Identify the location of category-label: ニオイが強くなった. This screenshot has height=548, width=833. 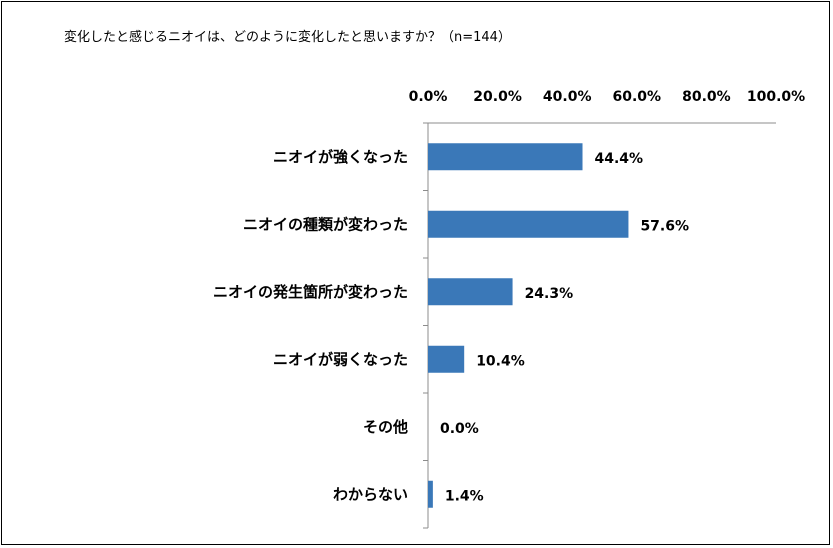
(340, 157).